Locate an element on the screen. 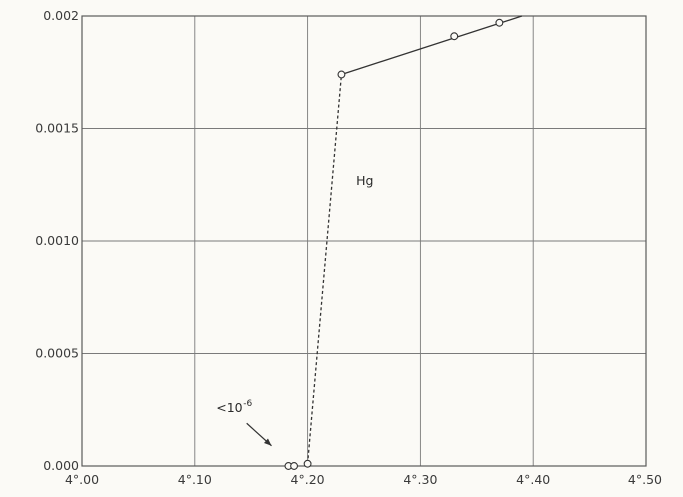 The height and width of the screenshot is (497, 683). y-tick-label: 0.0010 is located at coordinates (57, 240).